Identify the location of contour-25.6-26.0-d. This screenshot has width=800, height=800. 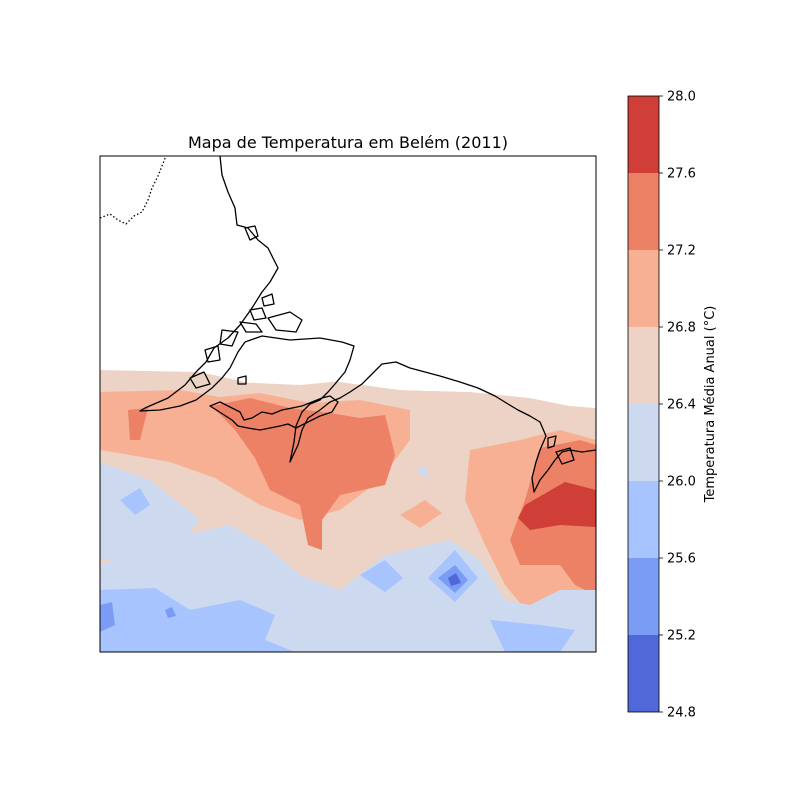
(532, 636).